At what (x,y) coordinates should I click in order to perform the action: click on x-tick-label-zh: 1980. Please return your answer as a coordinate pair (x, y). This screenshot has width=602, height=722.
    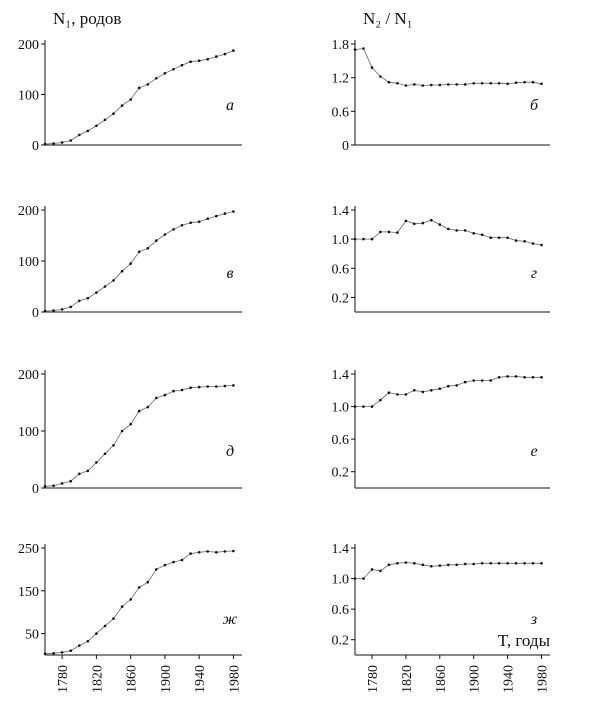
    Looking at the image, I should click on (234, 679).